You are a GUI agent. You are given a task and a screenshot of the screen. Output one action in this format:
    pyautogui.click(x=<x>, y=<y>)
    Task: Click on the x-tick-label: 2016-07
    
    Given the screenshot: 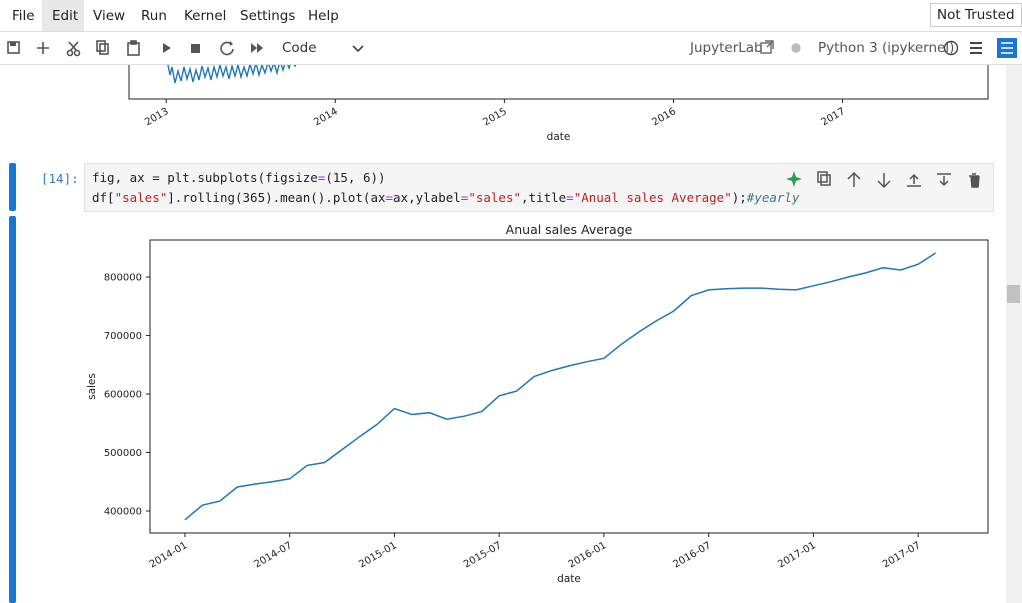 What is the action you would take?
    pyautogui.click(x=692, y=555)
    